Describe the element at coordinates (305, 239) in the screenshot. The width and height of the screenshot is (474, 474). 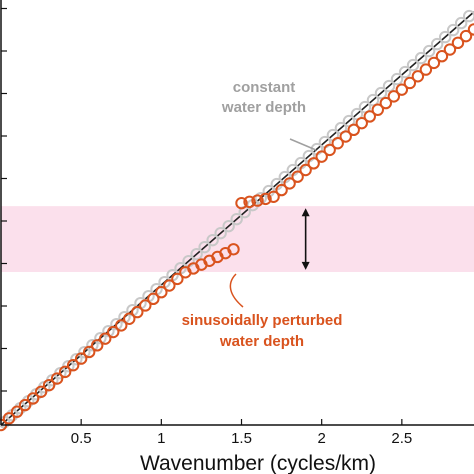
I see `band-arrow` at that location.